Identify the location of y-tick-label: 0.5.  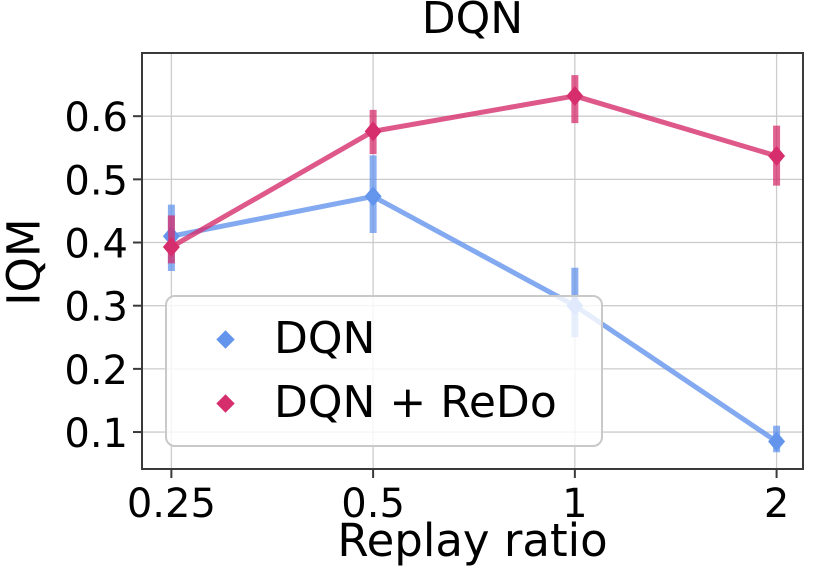
(96, 181).